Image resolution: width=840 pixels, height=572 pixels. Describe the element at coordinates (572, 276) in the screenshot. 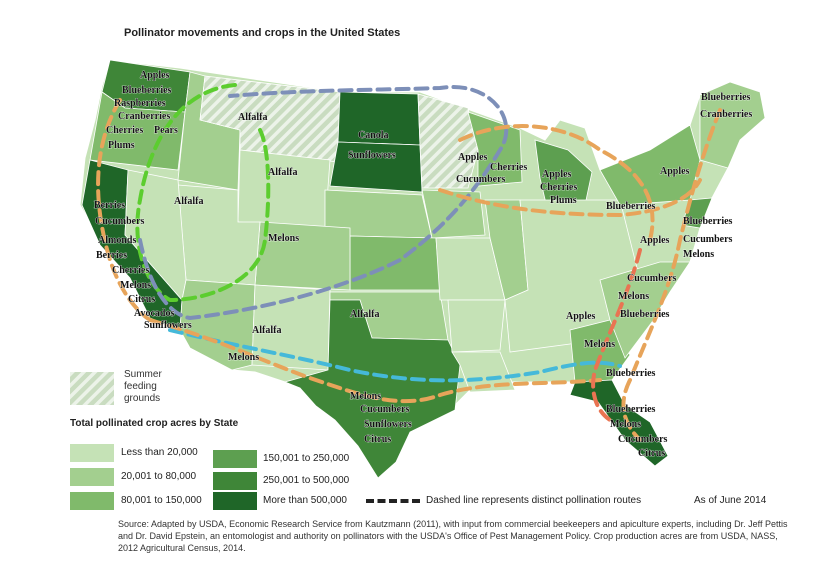

I see `state-east-central` at that location.